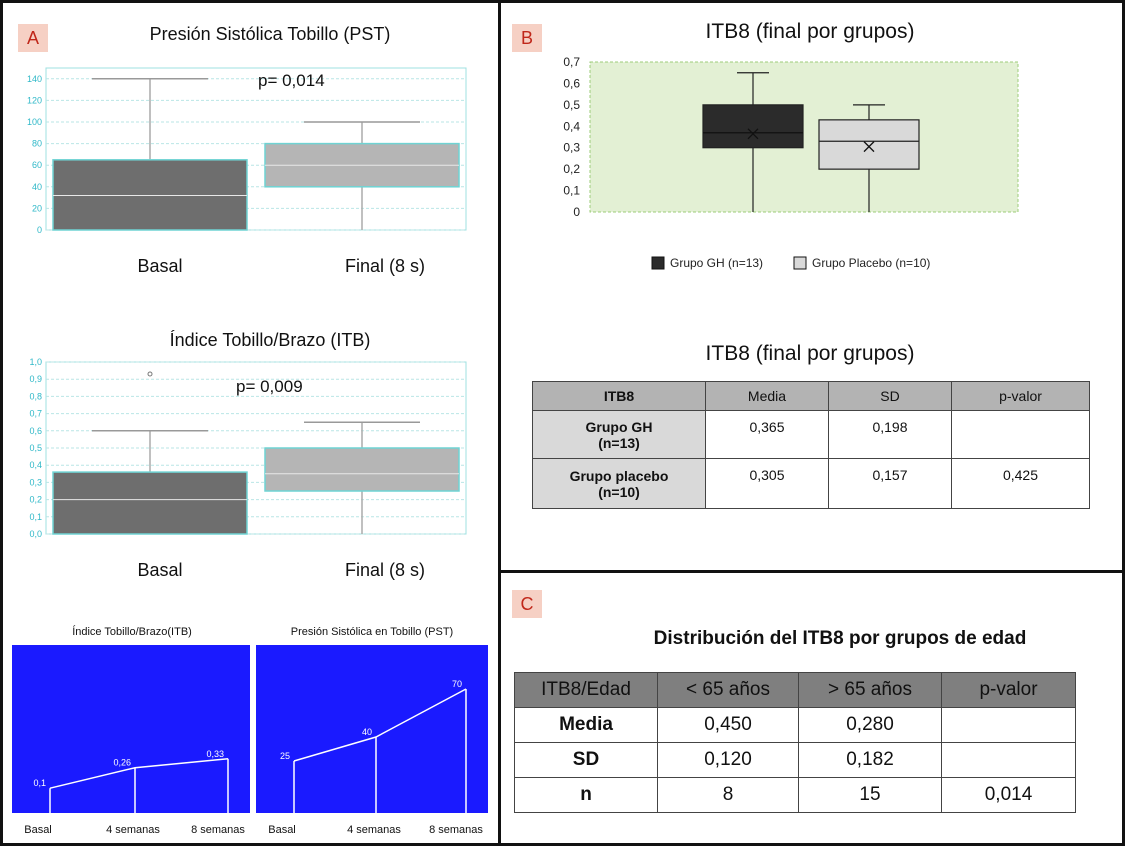 Image resolution: width=1125 pixels, height=846 pixels. I want to click on row-label: Media, so click(586, 725).